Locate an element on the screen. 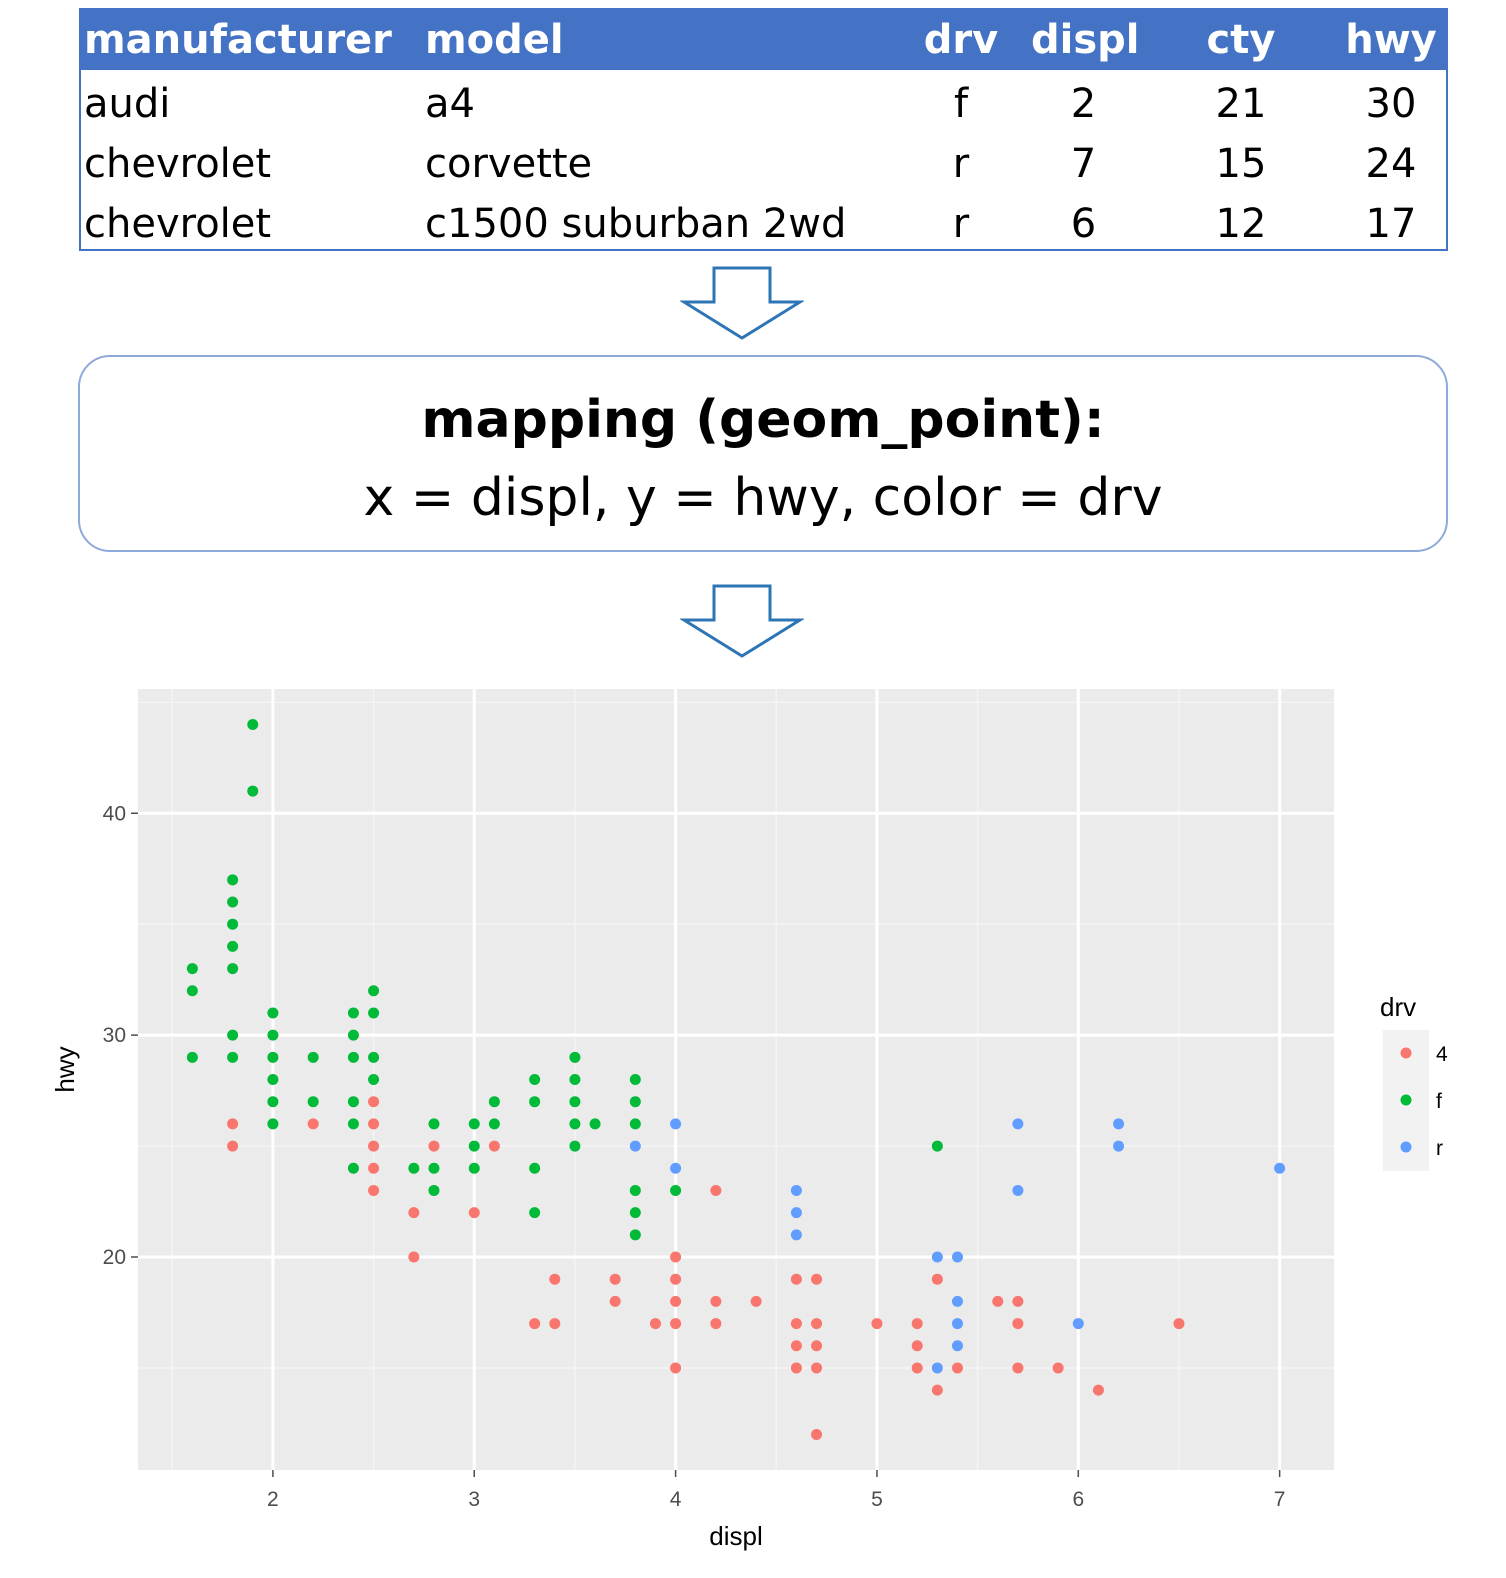 This screenshot has height=1578, width=1506. x-tick-label: 2 is located at coordinates (273, 1499).